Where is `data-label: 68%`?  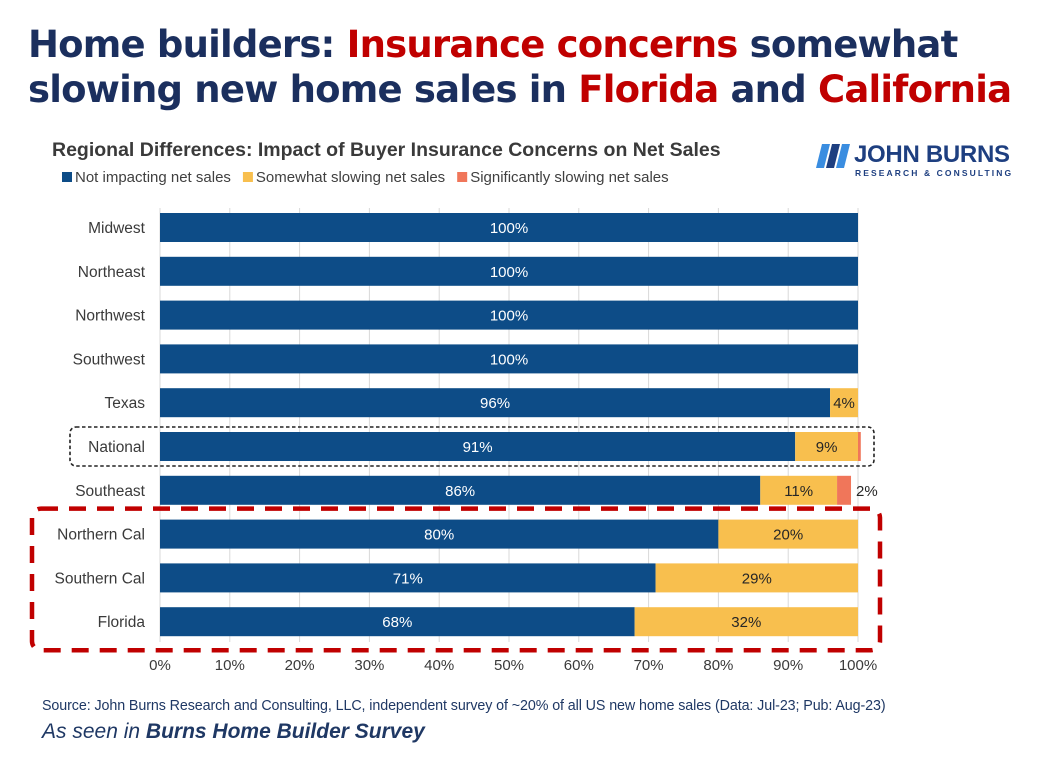
data-label: 68% is located at coordinates (397, 622).